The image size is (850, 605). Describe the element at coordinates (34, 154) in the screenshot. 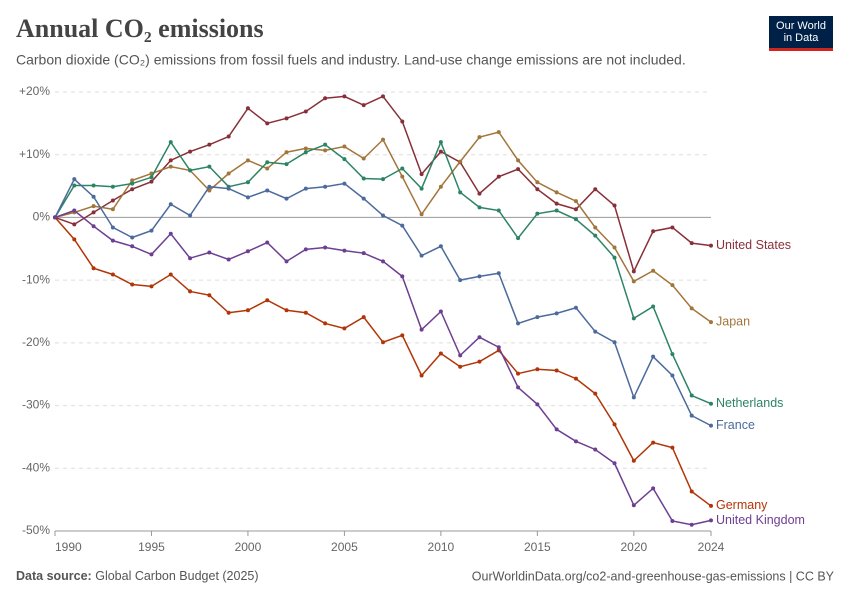

I see `y-tick-label: +10%` at that location.